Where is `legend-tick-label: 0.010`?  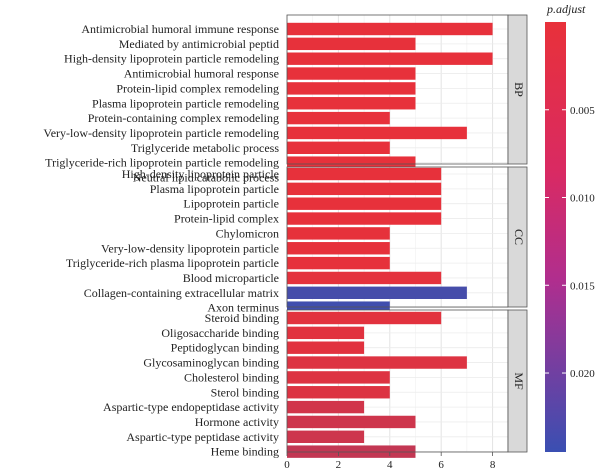
legend-tick-label: 0.010 is located at coordinates (582, 199).